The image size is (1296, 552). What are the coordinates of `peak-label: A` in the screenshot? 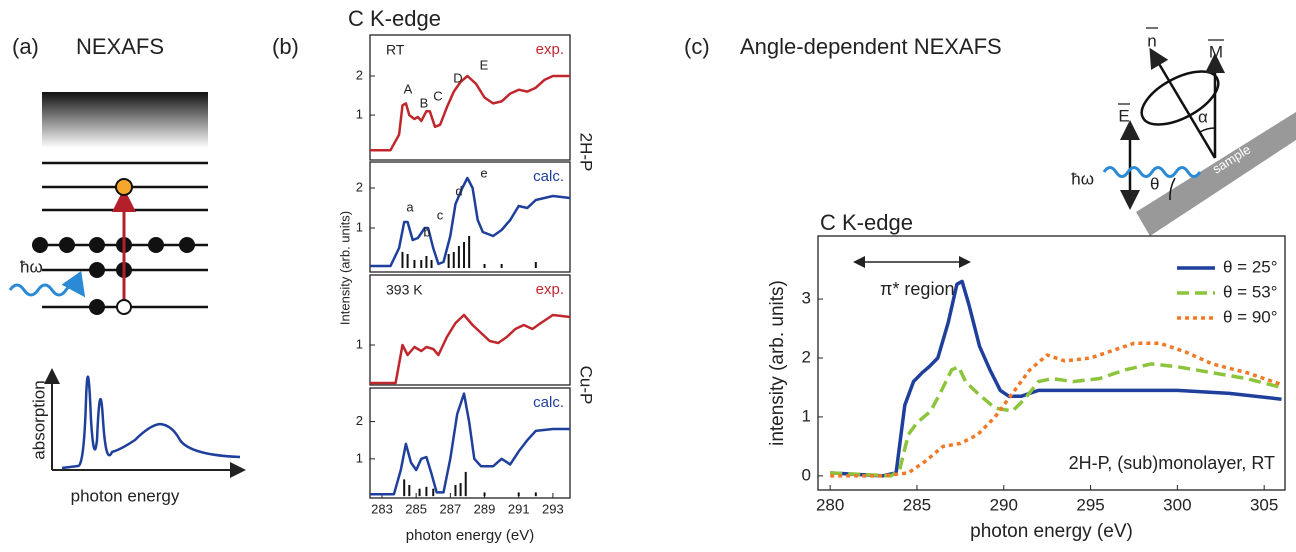 It's located at (408, 88).